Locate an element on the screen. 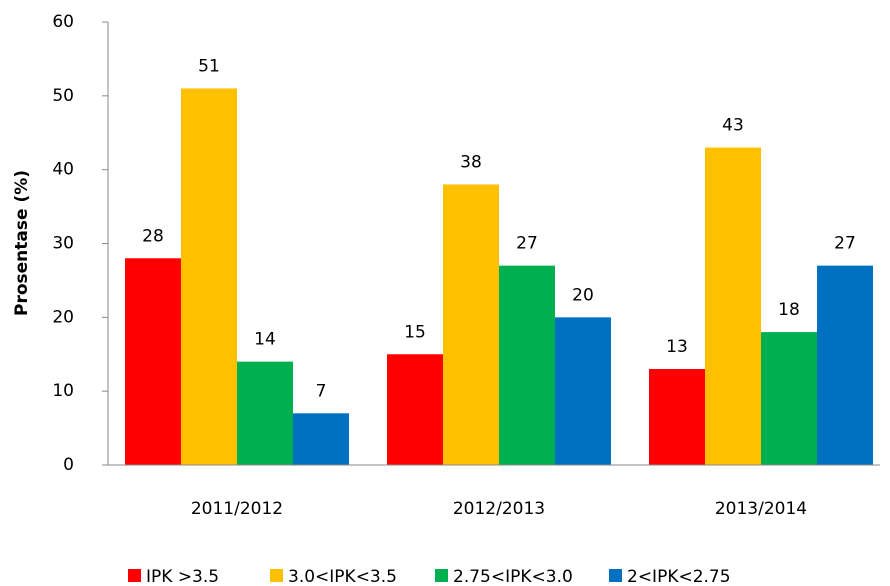  value-label: 43 is located at coordinates (733, 126).